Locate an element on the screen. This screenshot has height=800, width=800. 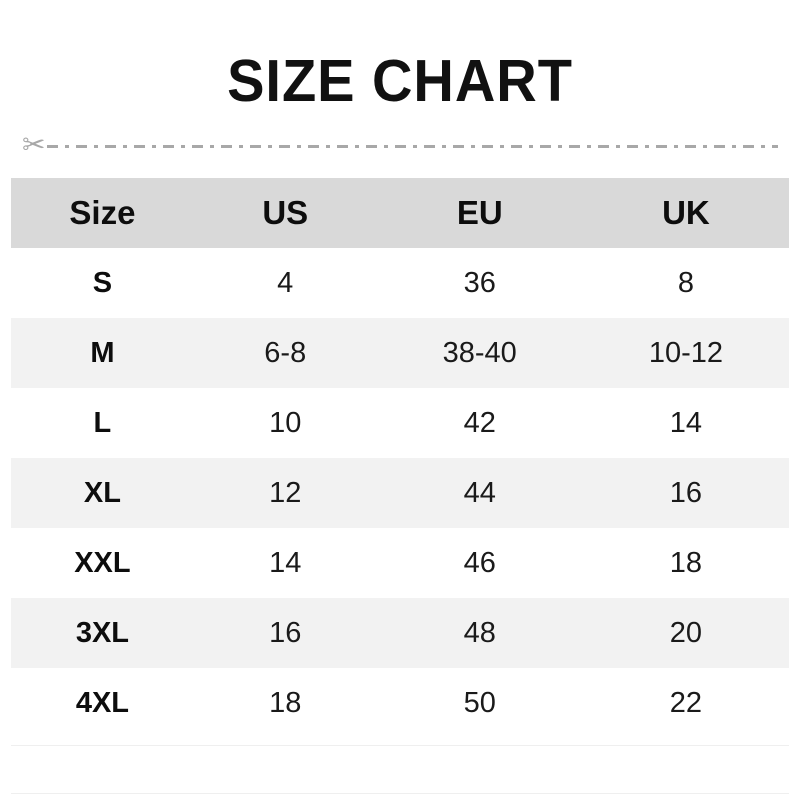
cell-eu: 50 is located at coordinates (479, 702).